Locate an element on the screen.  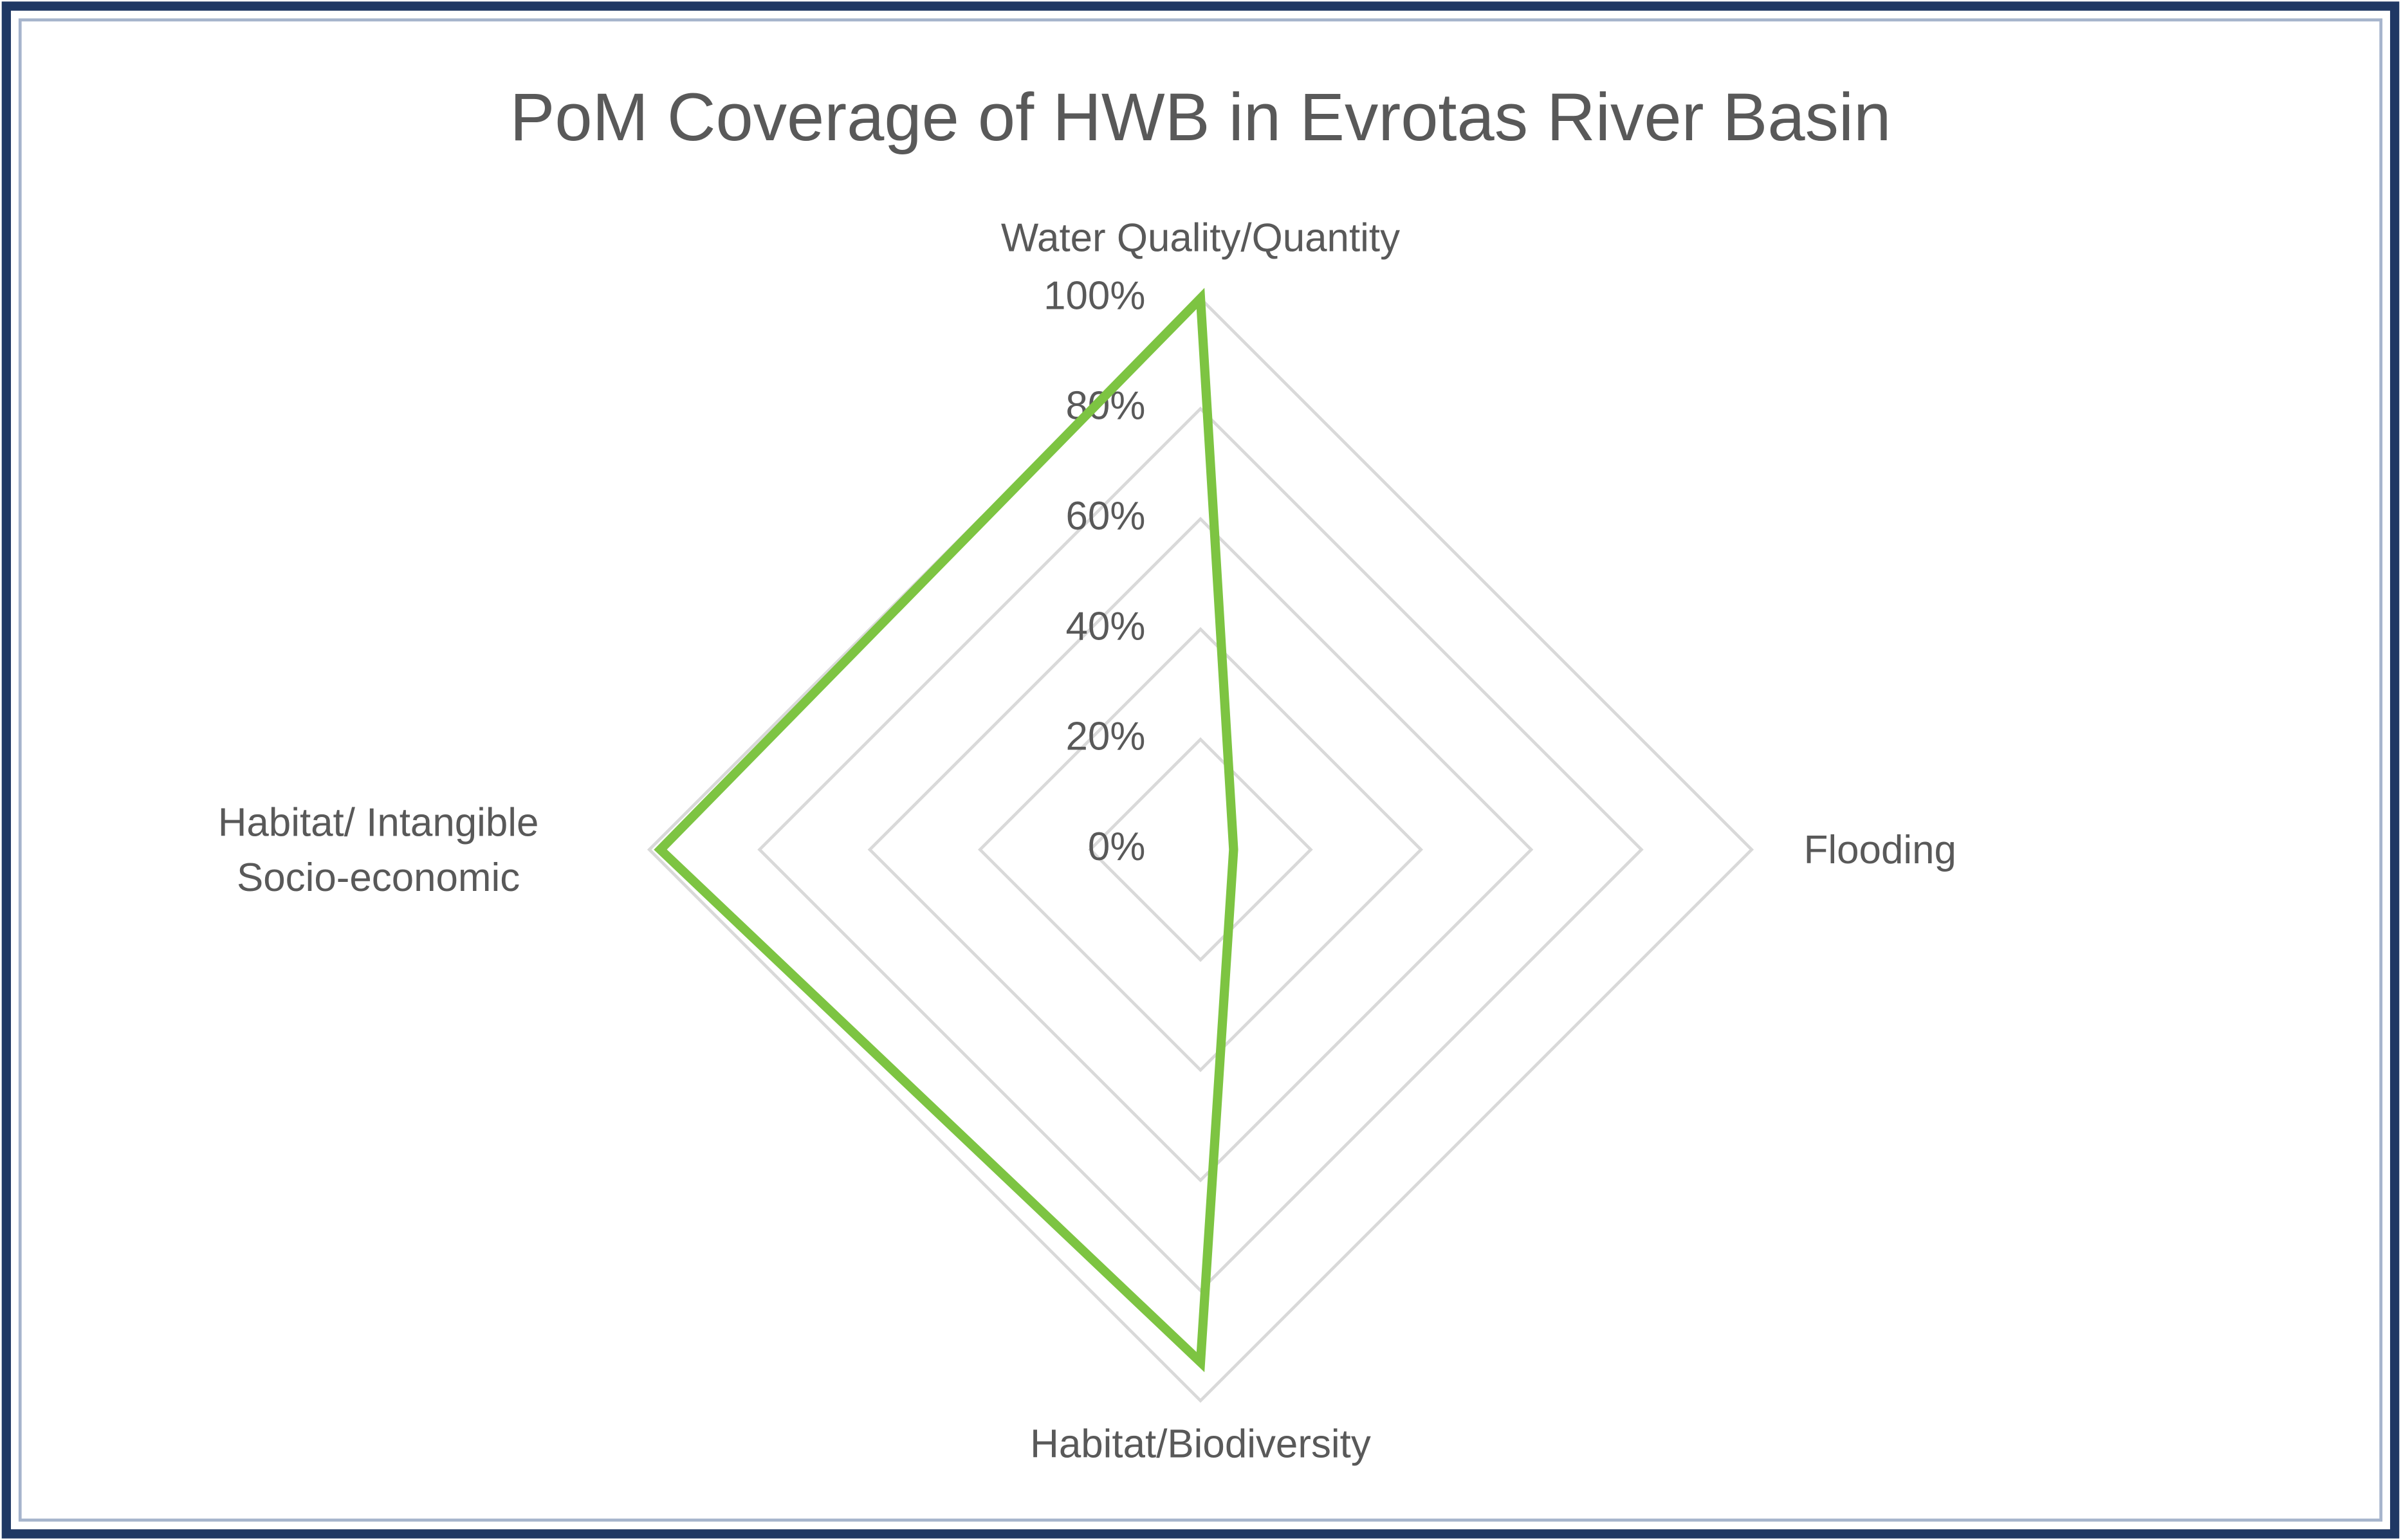
category-label-box: Water Quality/Quantity is located at coordinates (1200, 237).